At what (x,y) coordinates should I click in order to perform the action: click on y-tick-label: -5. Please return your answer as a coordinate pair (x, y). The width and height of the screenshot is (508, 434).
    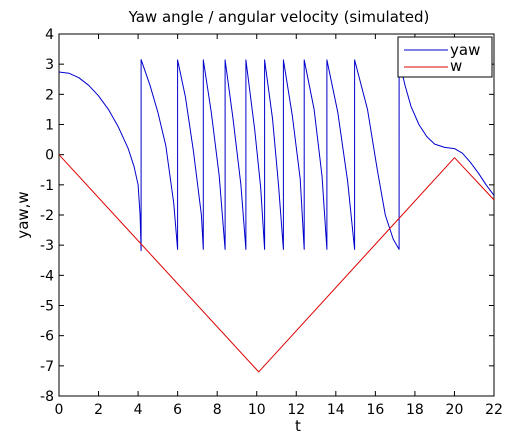
    Looking at the image, I should click on (47, 307).